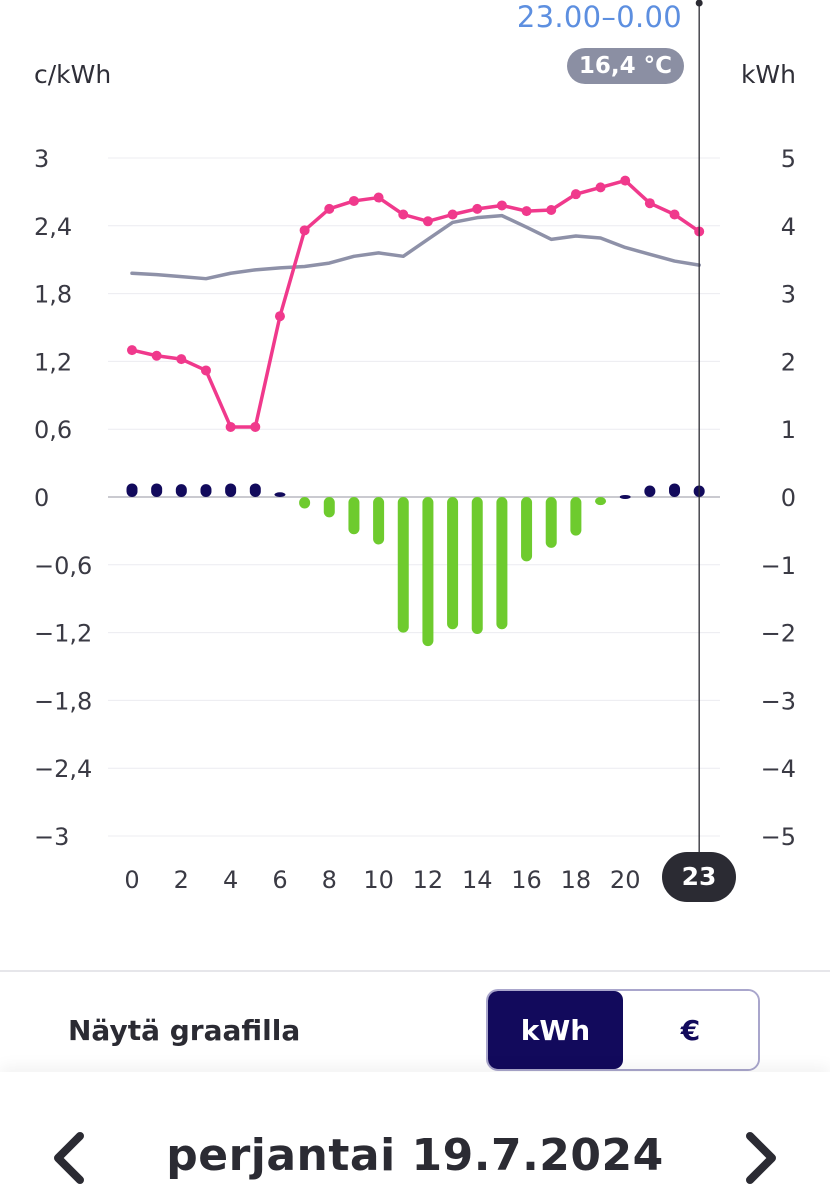  What do you see at coordinates (415, 1155) in the screenshot?
I see `current-date: perjantai 19.7.2024` at bounding box center [415, 1155].